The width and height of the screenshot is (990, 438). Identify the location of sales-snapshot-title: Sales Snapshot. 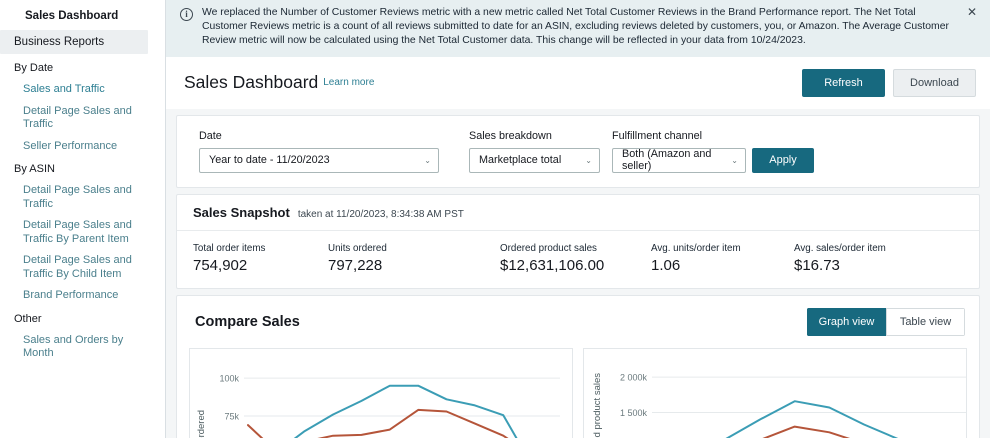
(241, 212).